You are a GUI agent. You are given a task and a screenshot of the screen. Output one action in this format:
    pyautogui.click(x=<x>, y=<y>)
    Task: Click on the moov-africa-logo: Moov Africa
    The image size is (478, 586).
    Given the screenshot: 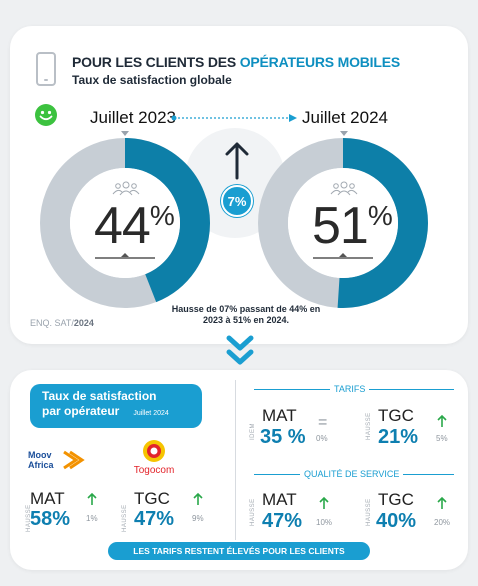 What is the action you would take?
    pyautogui.click(x=56, y=460)
    